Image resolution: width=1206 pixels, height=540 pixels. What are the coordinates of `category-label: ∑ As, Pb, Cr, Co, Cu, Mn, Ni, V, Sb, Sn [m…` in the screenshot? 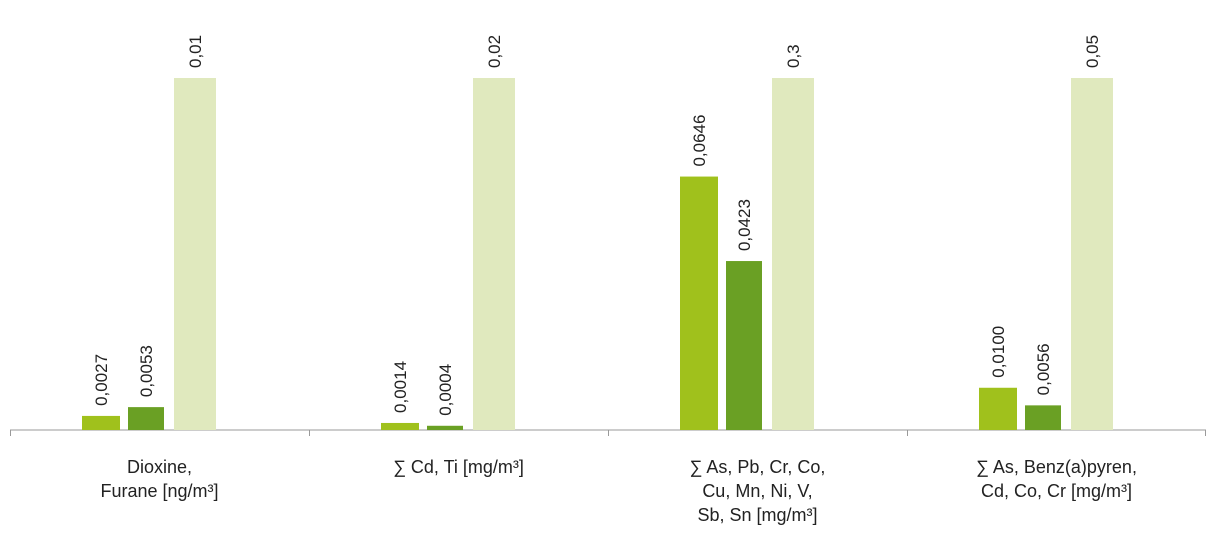 It's located at (758, 491).